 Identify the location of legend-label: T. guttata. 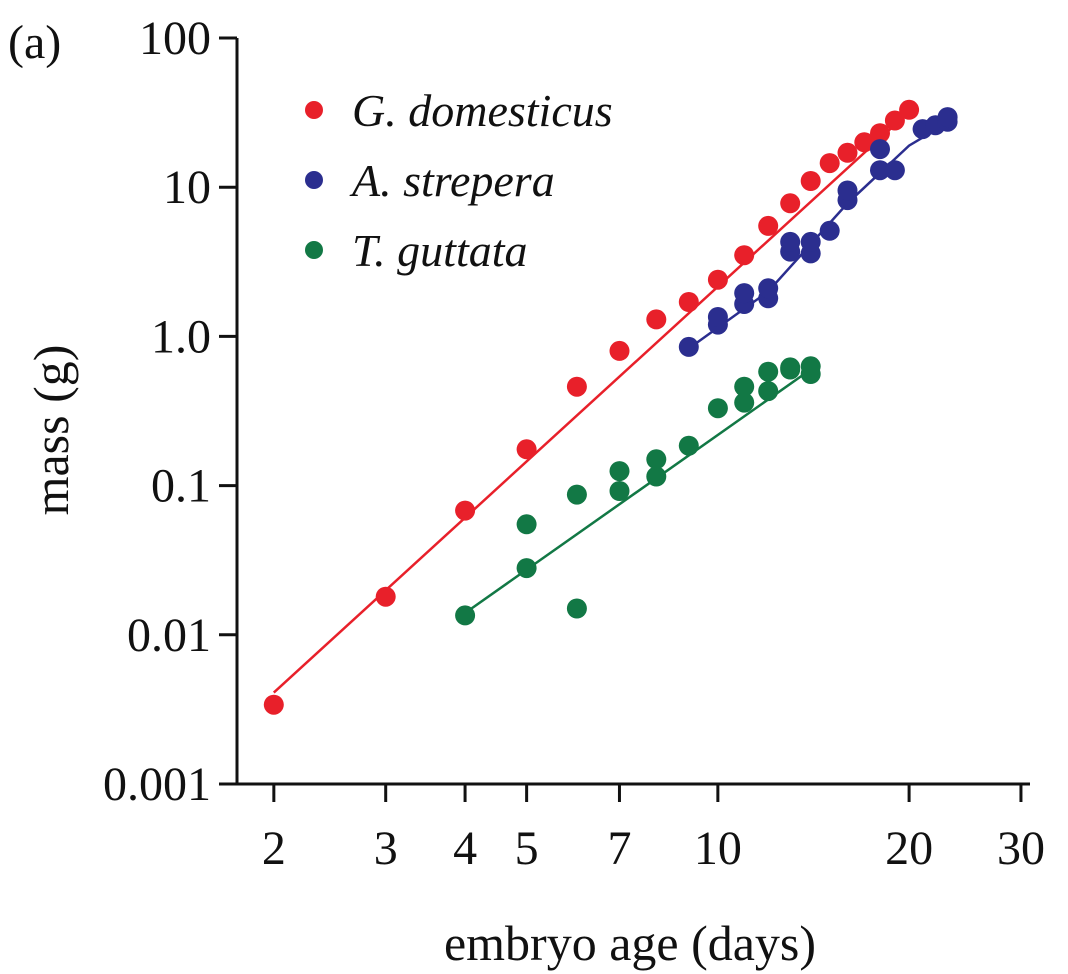
(440, 250).